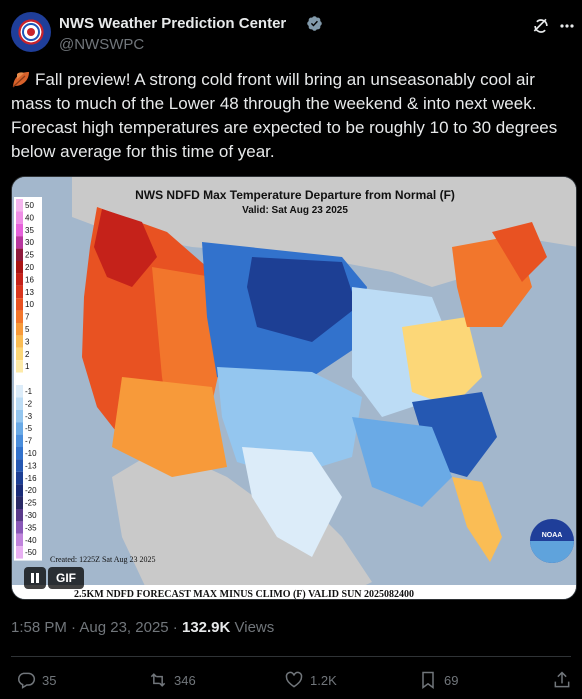  I want to click on legend-label: 5, so click(27, 329).